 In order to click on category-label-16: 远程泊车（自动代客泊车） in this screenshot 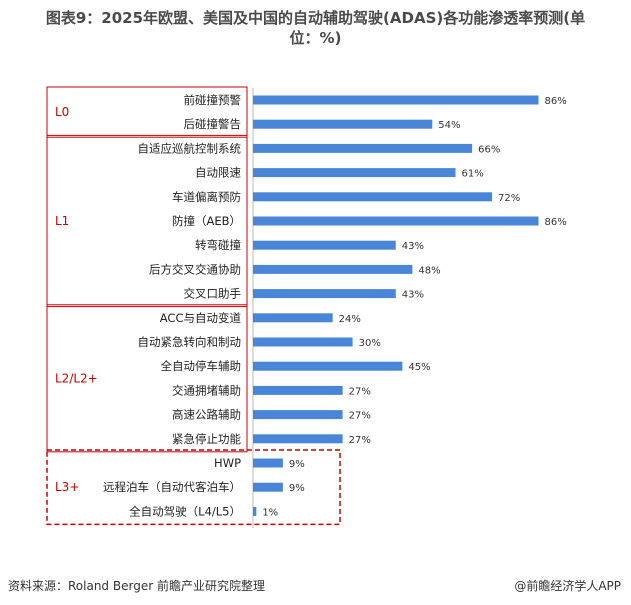, I will do `click(172, 487)`.